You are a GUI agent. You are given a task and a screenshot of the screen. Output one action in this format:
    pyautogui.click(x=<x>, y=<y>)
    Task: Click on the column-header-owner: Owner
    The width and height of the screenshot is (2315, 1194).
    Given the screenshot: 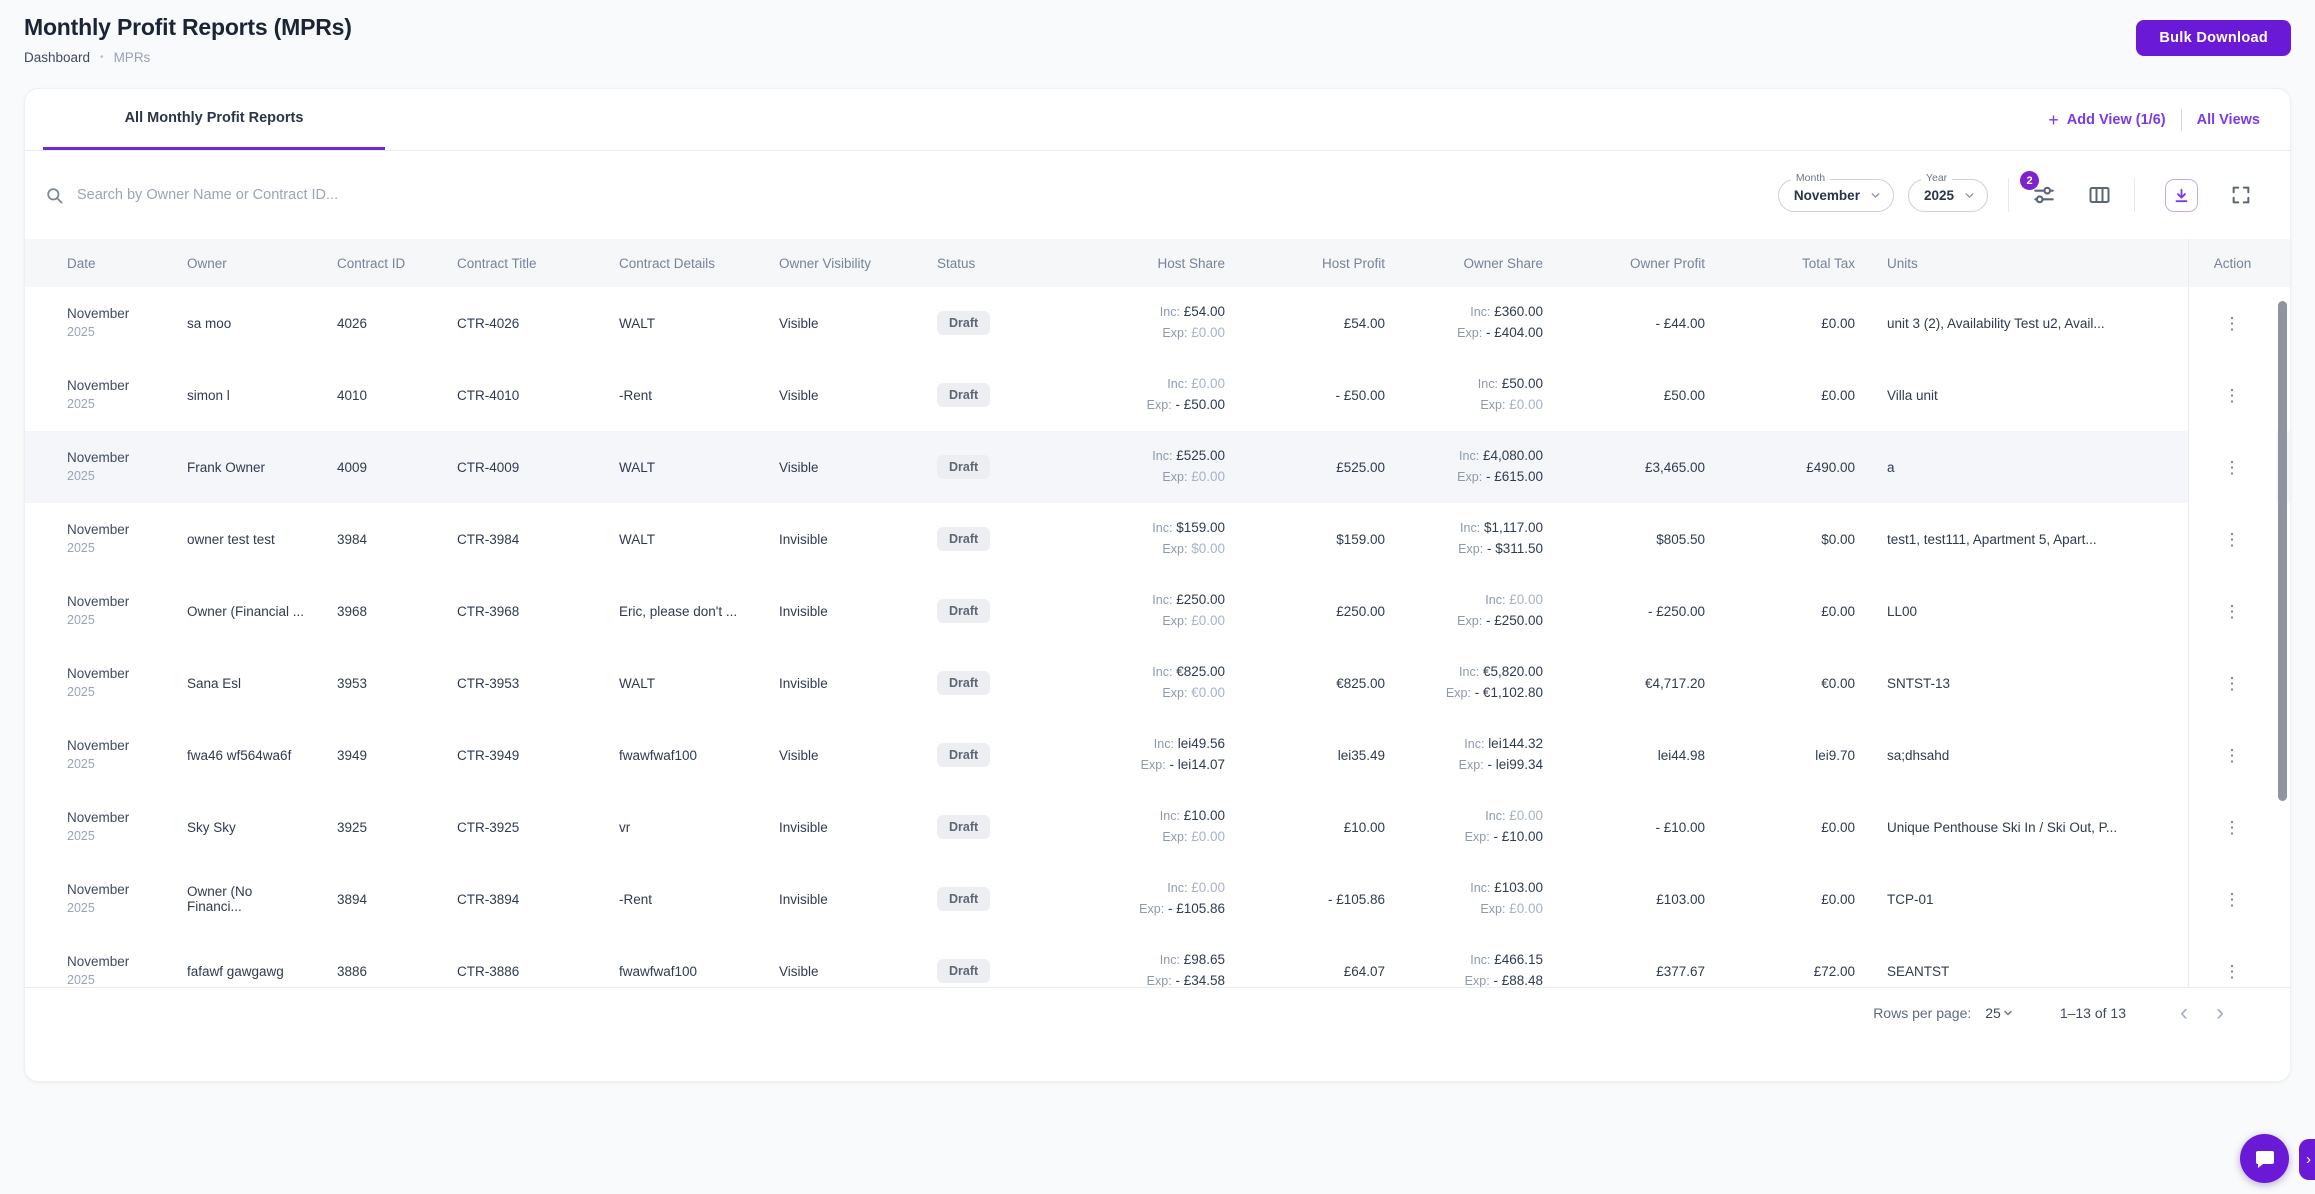 What is the action you would take?
    pyautogui.click(x=207, y=263)
    